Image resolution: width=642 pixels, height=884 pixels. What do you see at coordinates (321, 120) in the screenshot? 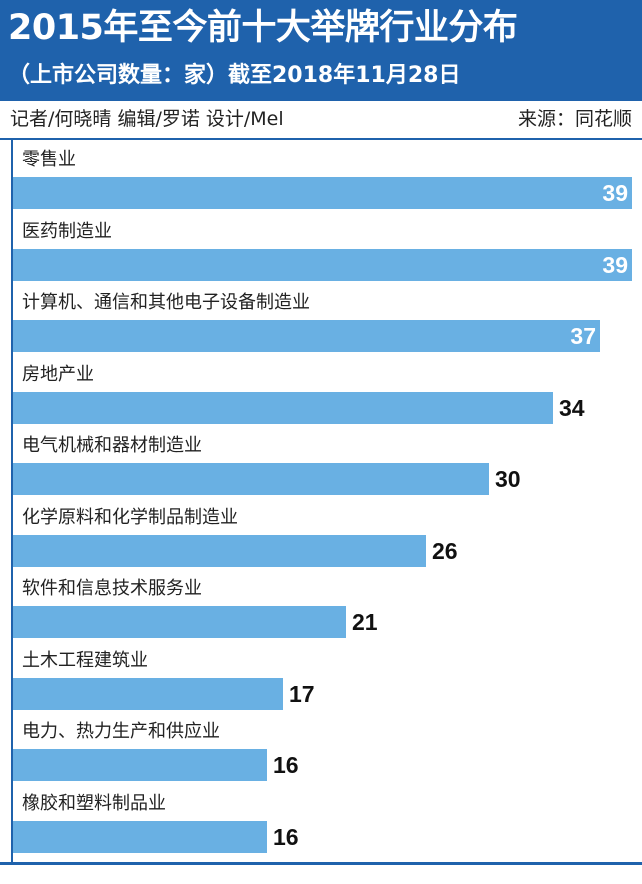
I see `credits-bar: 记者/何晓晴 编辑/罗诺 设计/Mel 来源：同花顺` at bounding box center [321, 120].